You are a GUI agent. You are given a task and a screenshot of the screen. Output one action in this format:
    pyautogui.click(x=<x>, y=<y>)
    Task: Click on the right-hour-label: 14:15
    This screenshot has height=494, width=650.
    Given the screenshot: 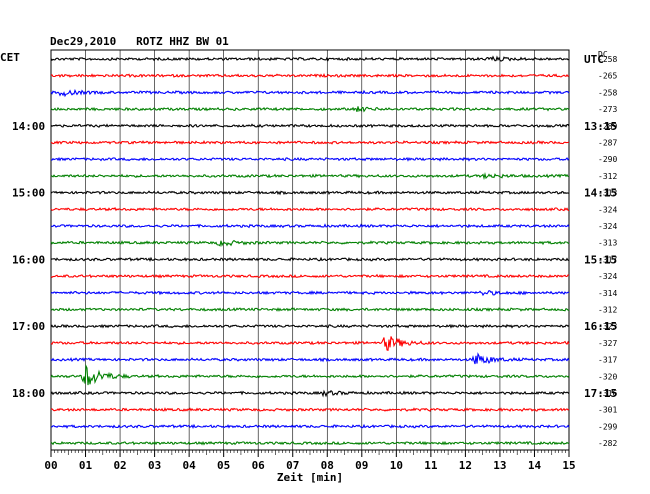 What is the action you would take?
    pyautogui.click(x=600, y=193)
    